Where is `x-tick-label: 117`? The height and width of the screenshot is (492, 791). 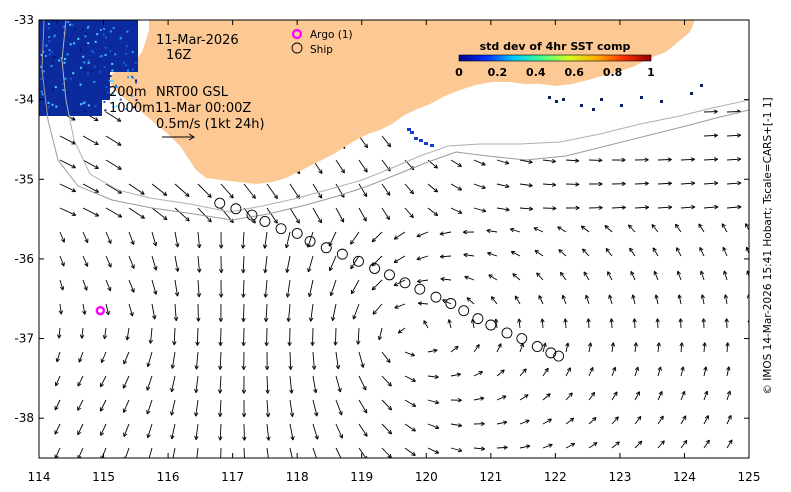
x-tick-label: 117 is located at coordinates (232, 477).